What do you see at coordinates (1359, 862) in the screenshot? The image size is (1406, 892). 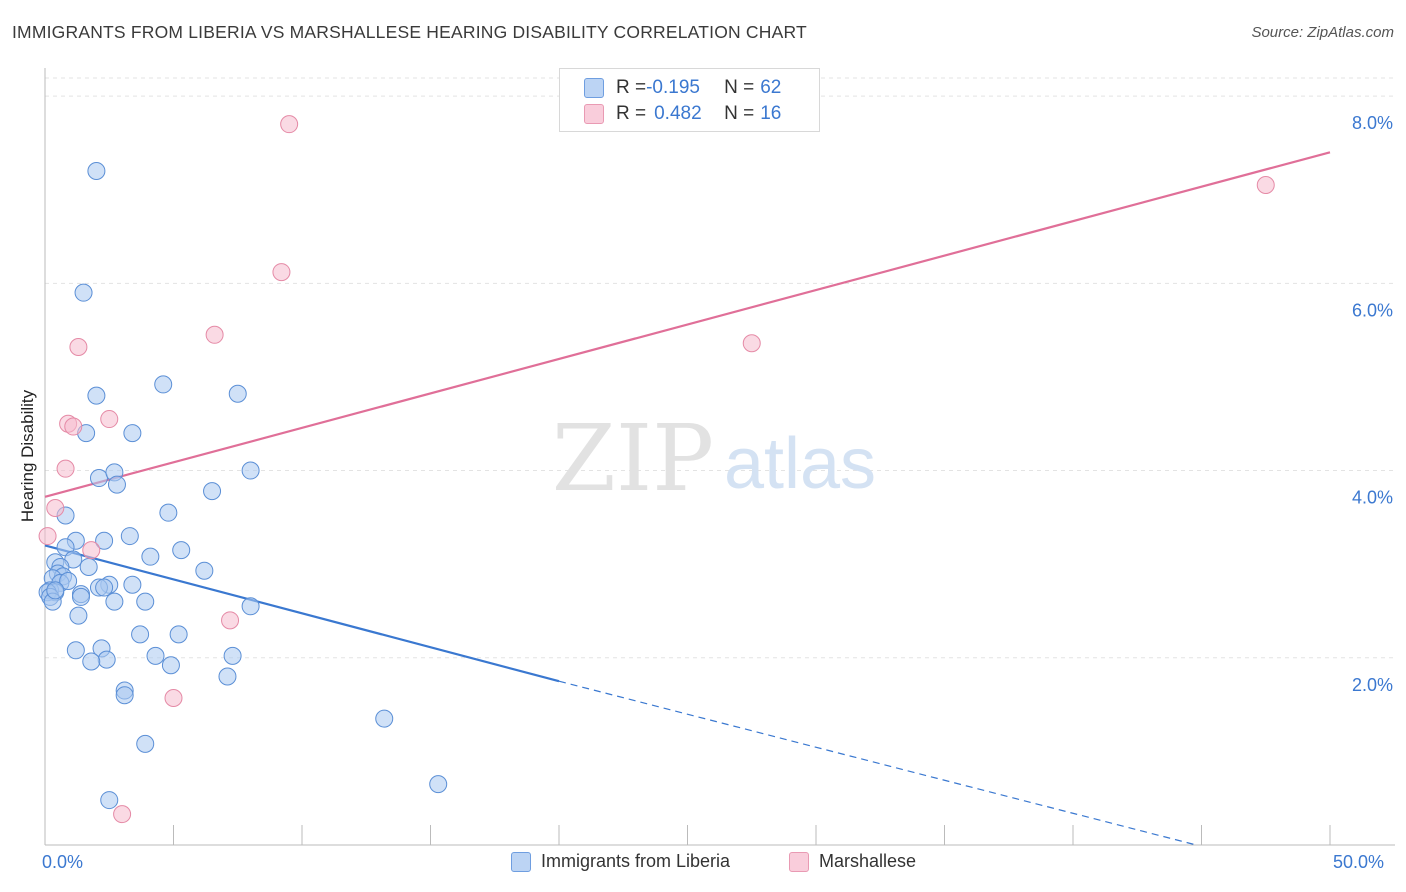 I see `x-max-label: 50.0%` at bounding box center [1359, 862].